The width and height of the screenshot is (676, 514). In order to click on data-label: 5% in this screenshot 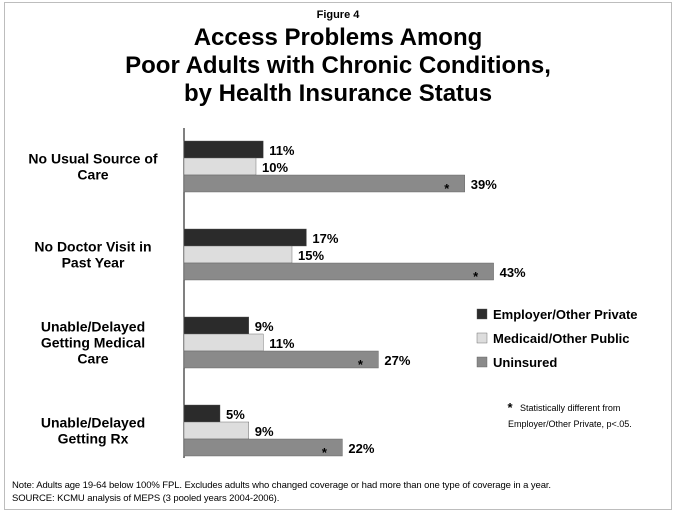, I will do `click(235, 414)`.